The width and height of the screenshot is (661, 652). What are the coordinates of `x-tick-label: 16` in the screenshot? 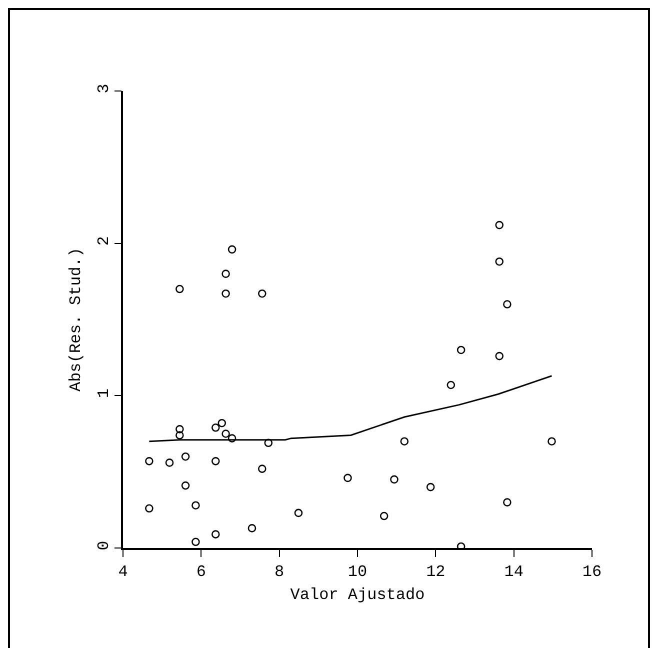 It's located at (592, 571).